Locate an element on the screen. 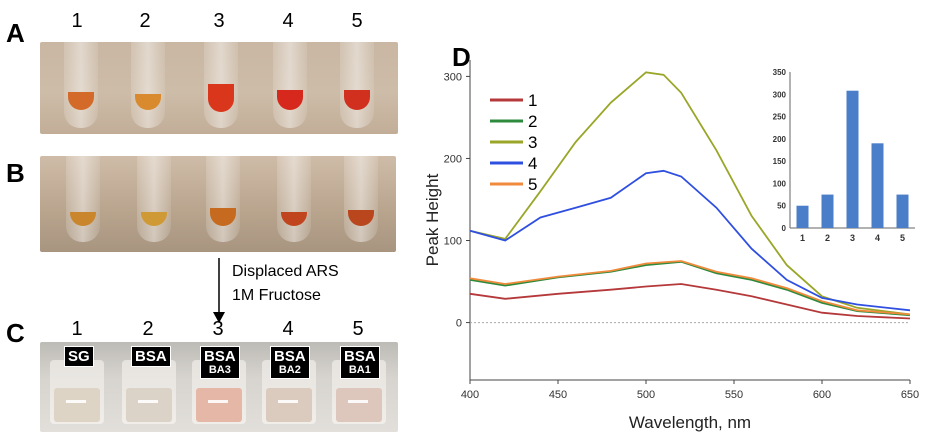  x-tick-label: 600 is located at coordinates (822, 395).